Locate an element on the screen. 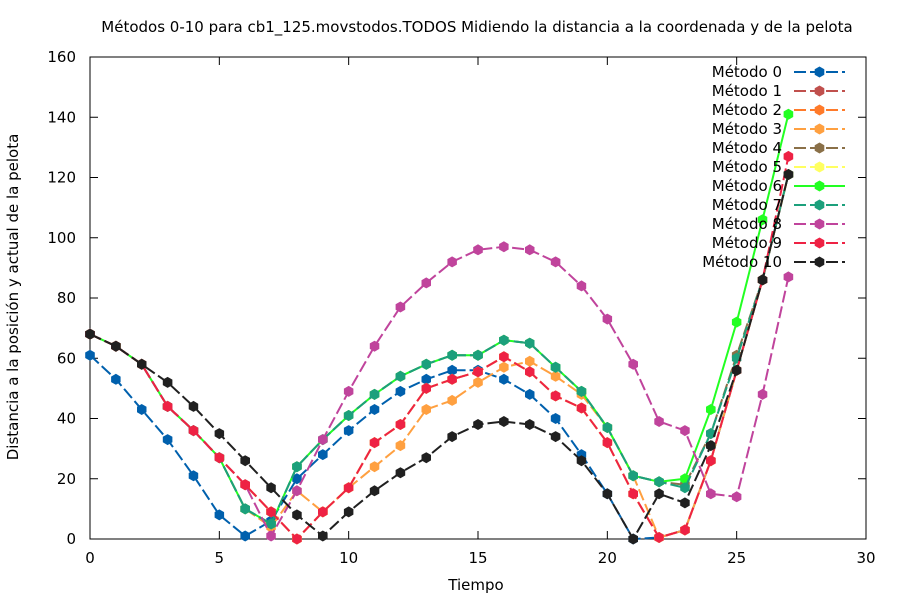  legend-label: Método 6 is located at coordinates (747, 186).